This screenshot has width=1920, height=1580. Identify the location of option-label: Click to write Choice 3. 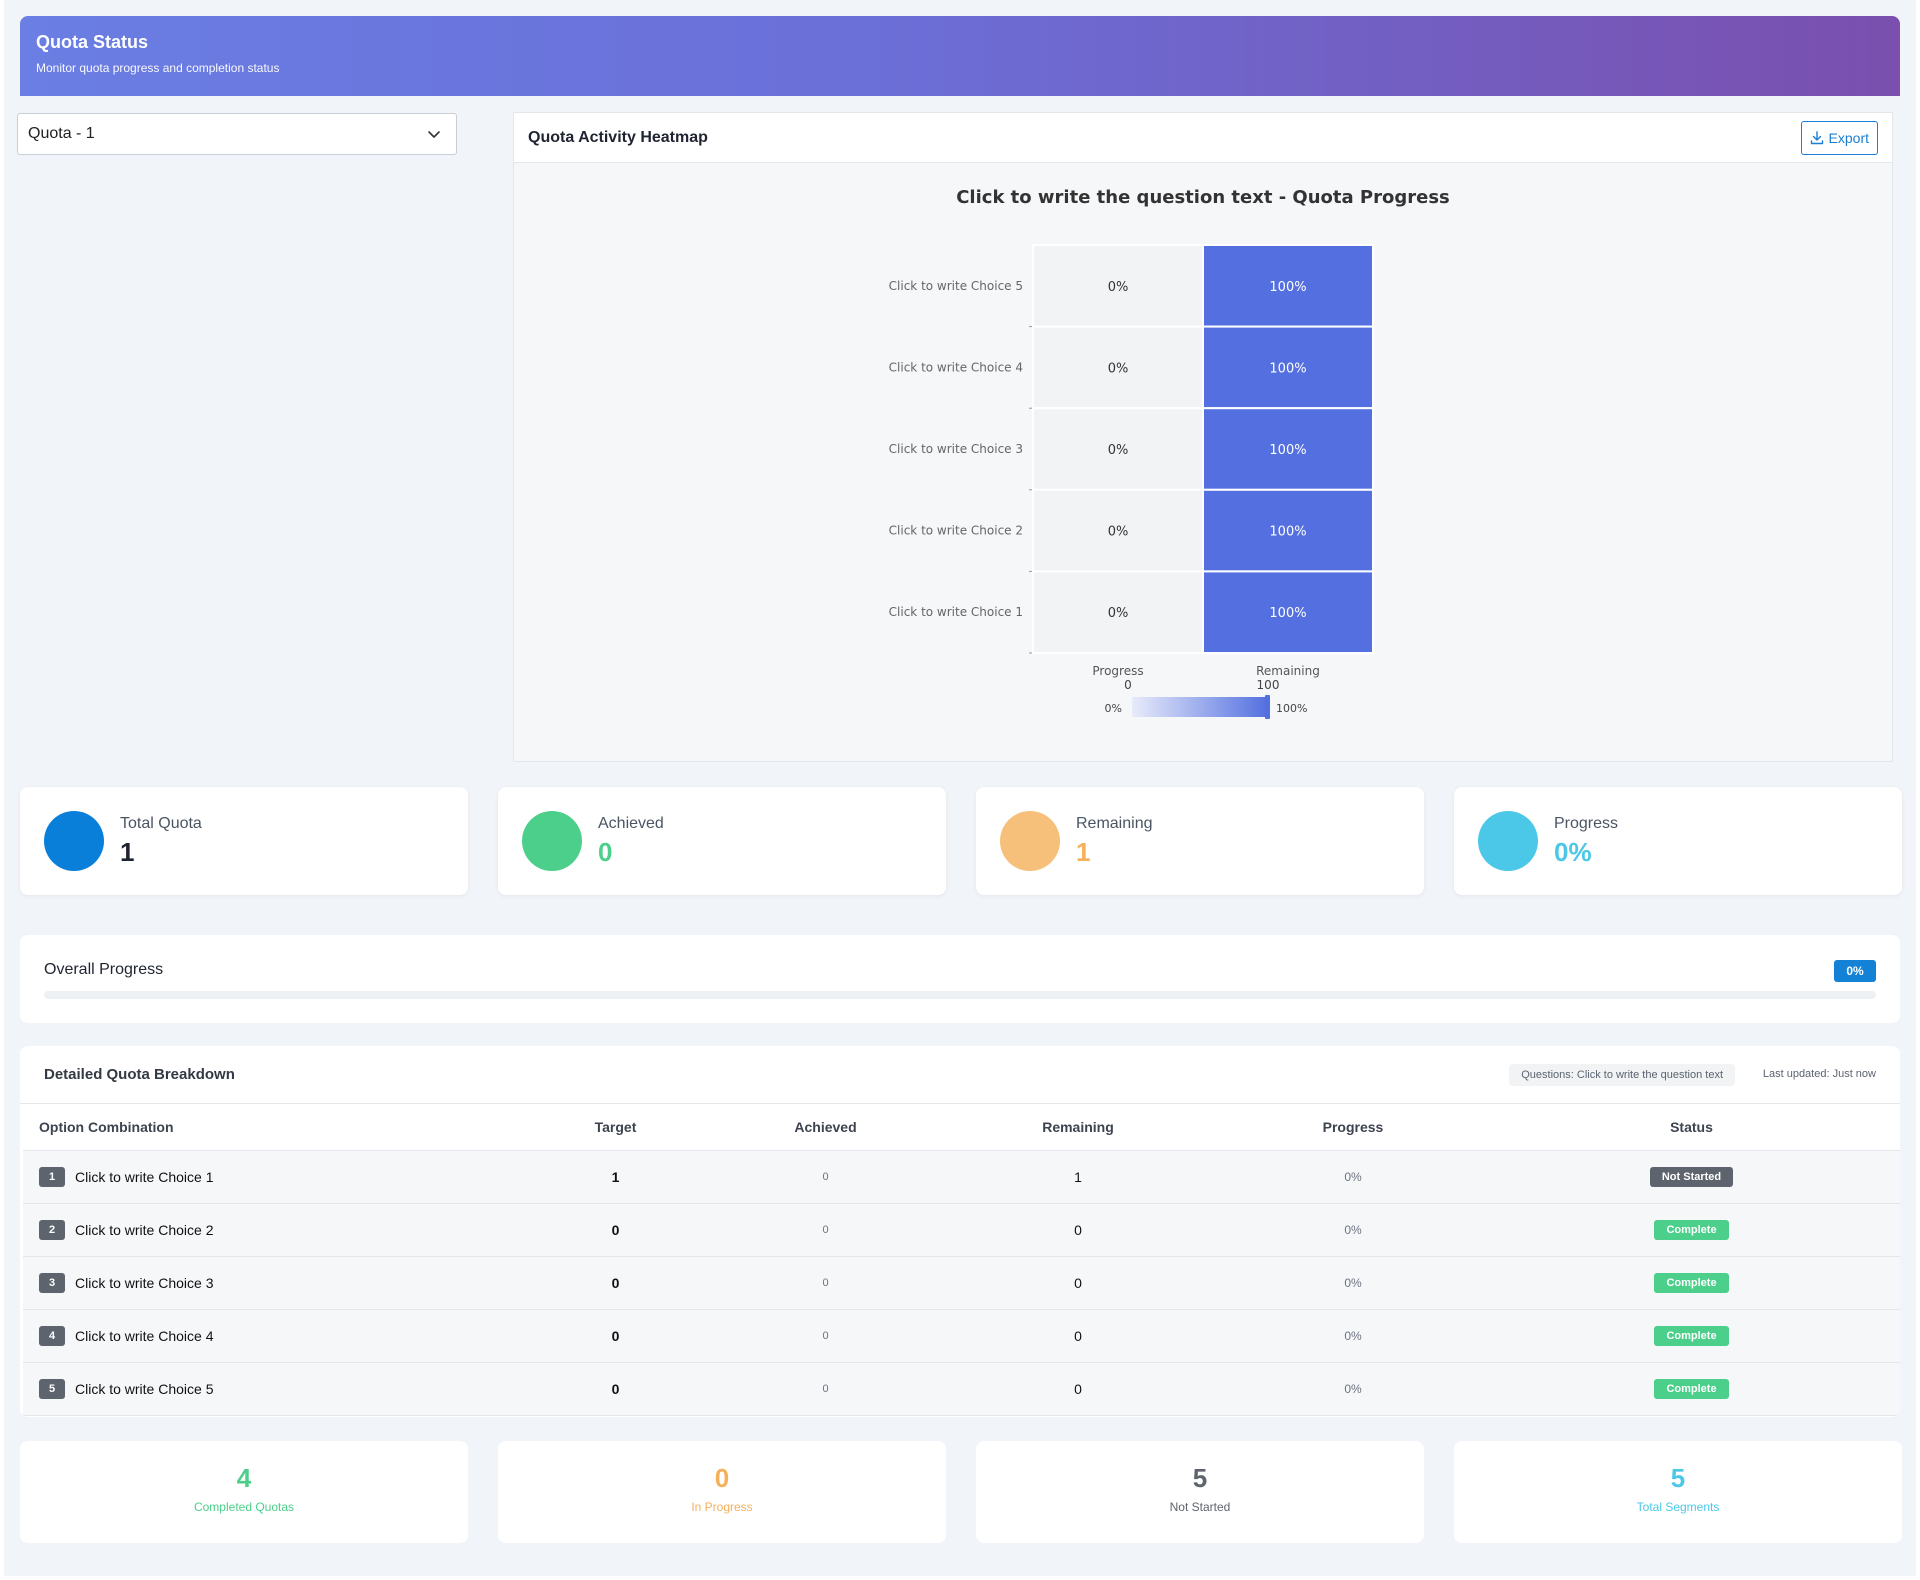
(144, 1282).